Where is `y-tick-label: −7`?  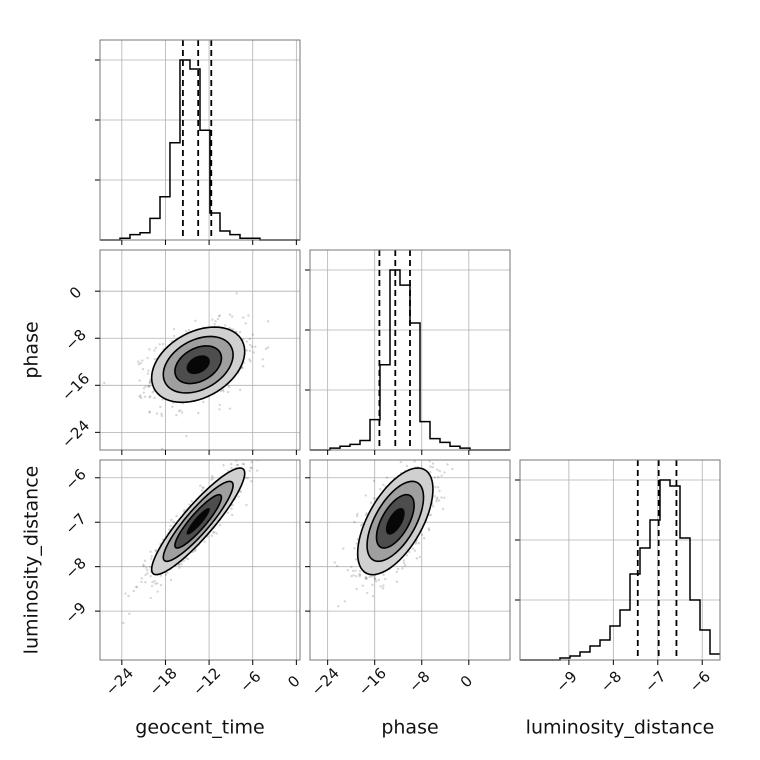
y-tick-label: −7 is located at coordinates (75, 524).